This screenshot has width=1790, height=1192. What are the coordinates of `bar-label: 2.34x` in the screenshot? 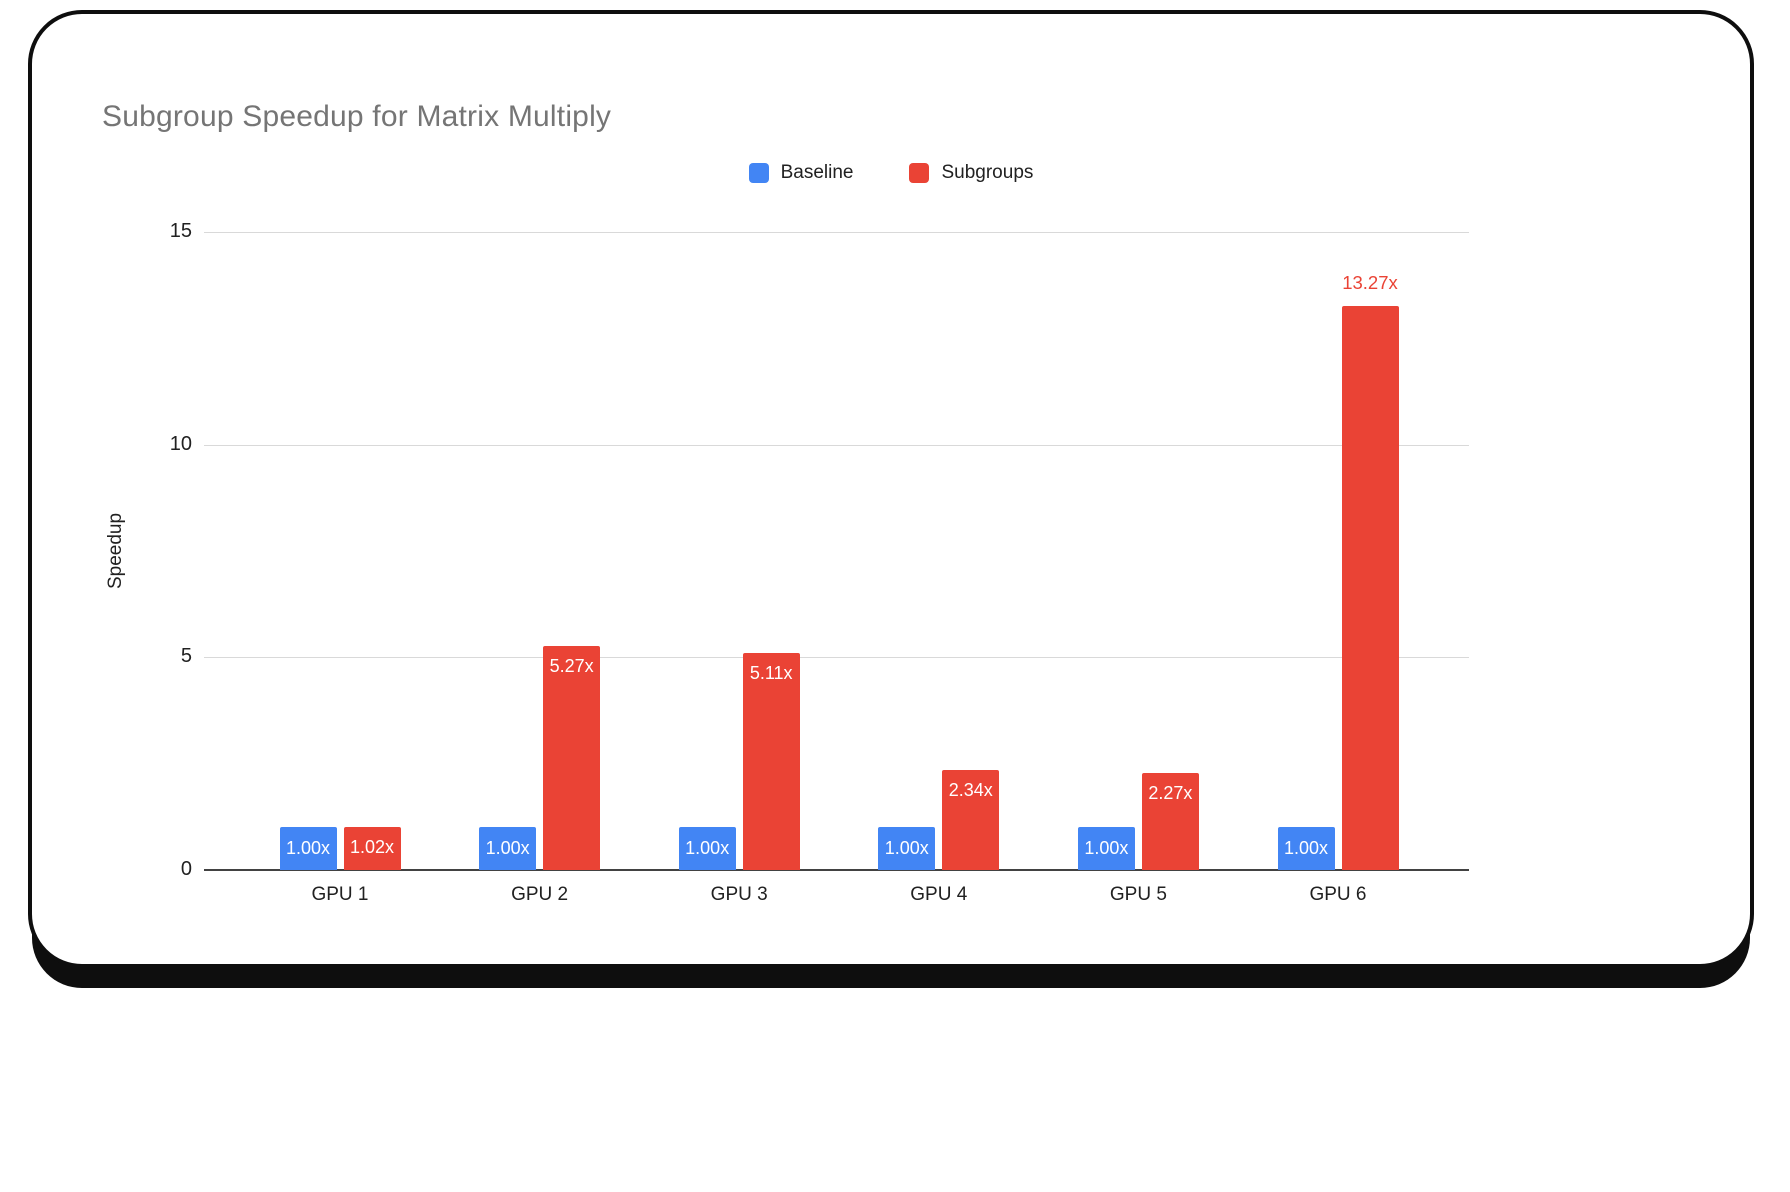 It's located at (970, 790).